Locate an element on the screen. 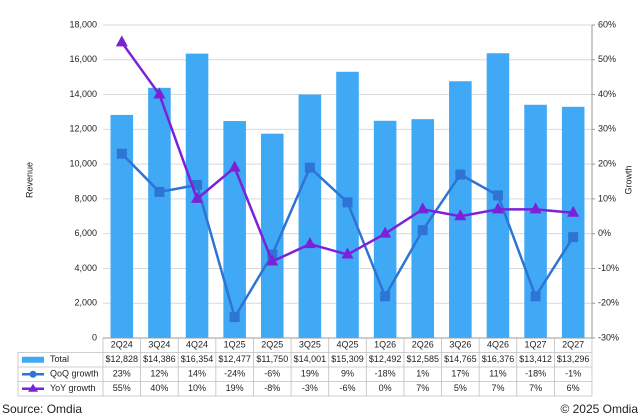  y2-tick-label: 20% is located at coordinates (607, 163).